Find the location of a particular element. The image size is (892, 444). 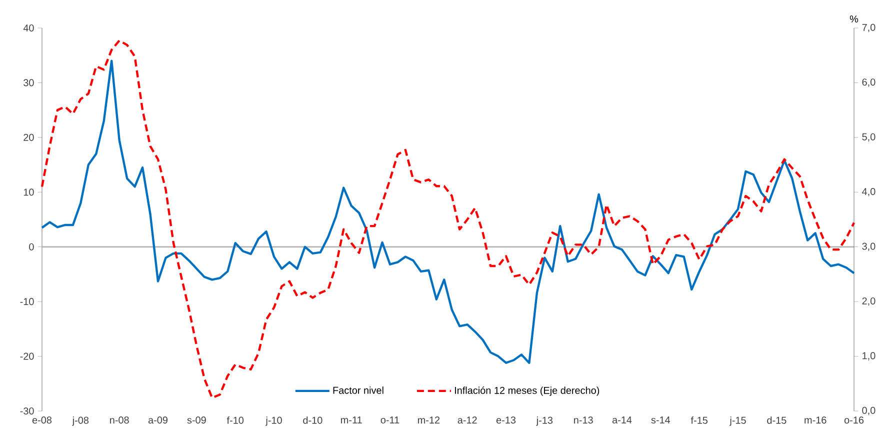

x-tick-label: m-16 is located at coordinates (815, 420).